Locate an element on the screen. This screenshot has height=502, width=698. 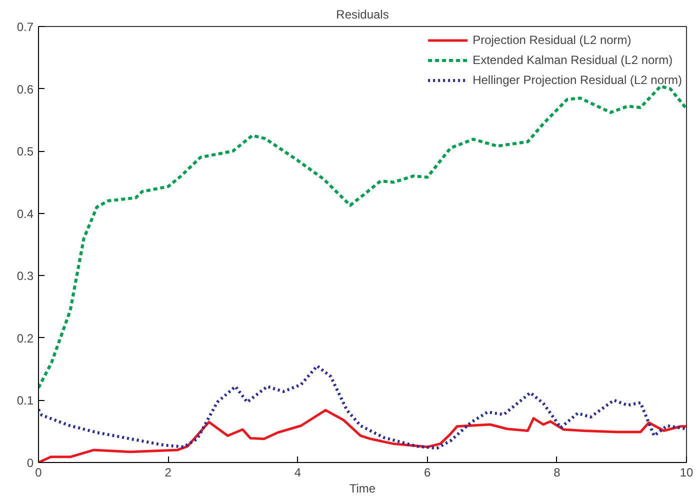
y-tick-label: 0 is located at coordinates (30, 463).